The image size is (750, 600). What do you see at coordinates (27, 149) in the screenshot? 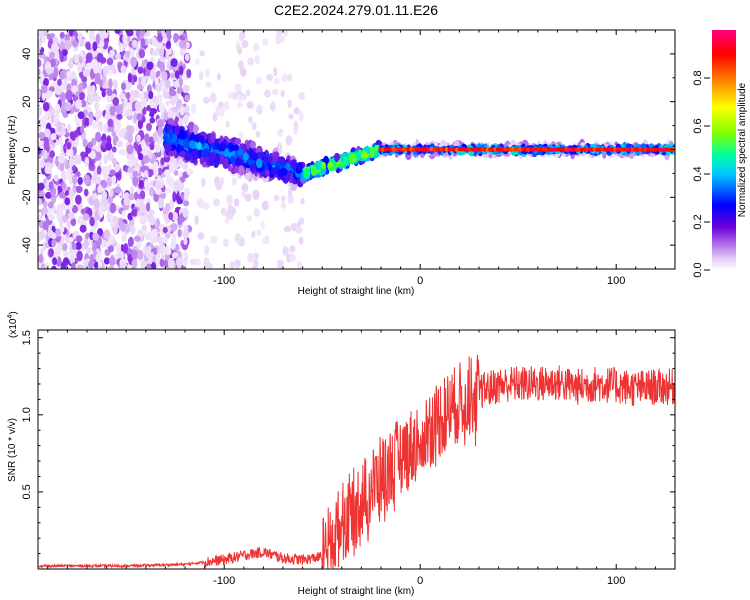
I see `y-tick-label: 0` at bounding box center [27, 149].